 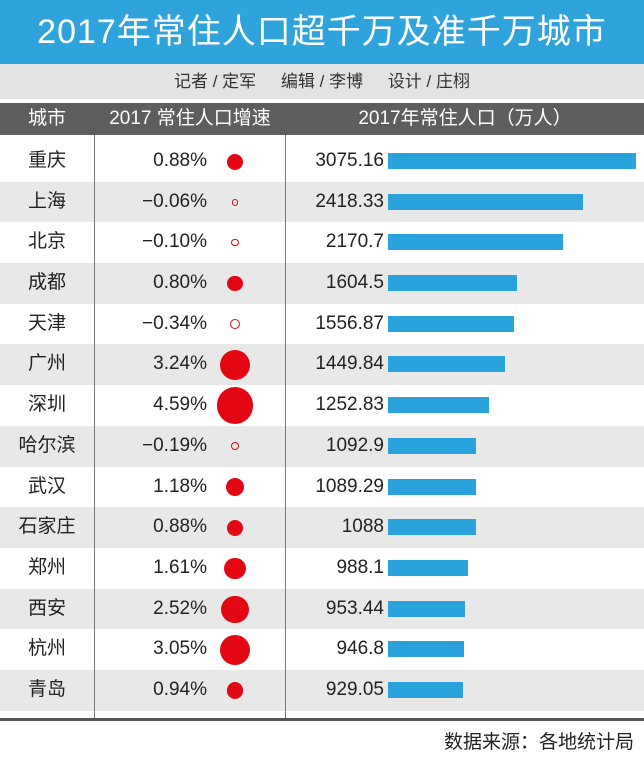 What do you see at coordinates (180, 649) in the screenshot?
I see `growth-rate: 3.05%` at bounding box center [180, 649].